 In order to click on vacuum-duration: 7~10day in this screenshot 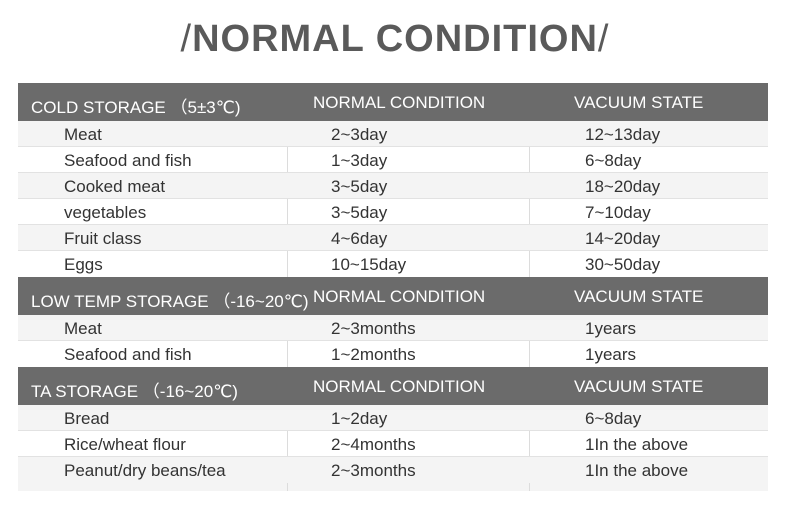, I will do `click(618, 212)`.